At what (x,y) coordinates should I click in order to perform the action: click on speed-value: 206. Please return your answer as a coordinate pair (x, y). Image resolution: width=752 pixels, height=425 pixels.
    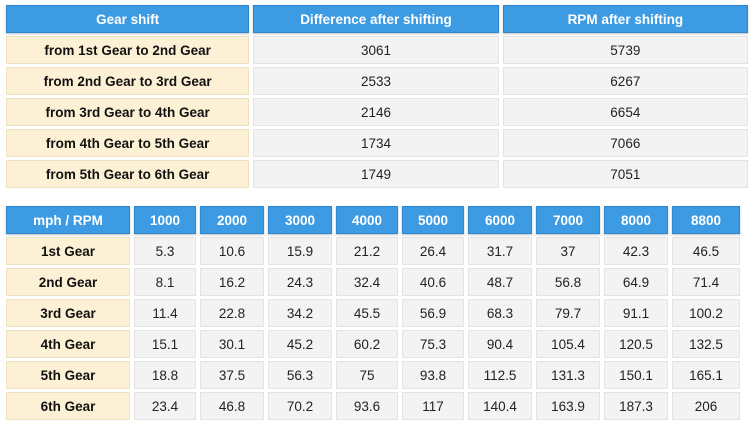
    Looking at the image, I should click on (706, 406).